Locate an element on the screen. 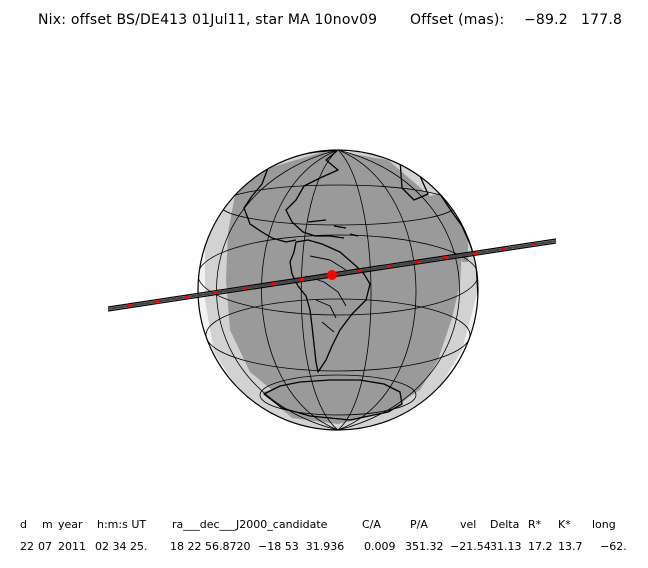  value-month: 07 is located at coordinates (45, 546).